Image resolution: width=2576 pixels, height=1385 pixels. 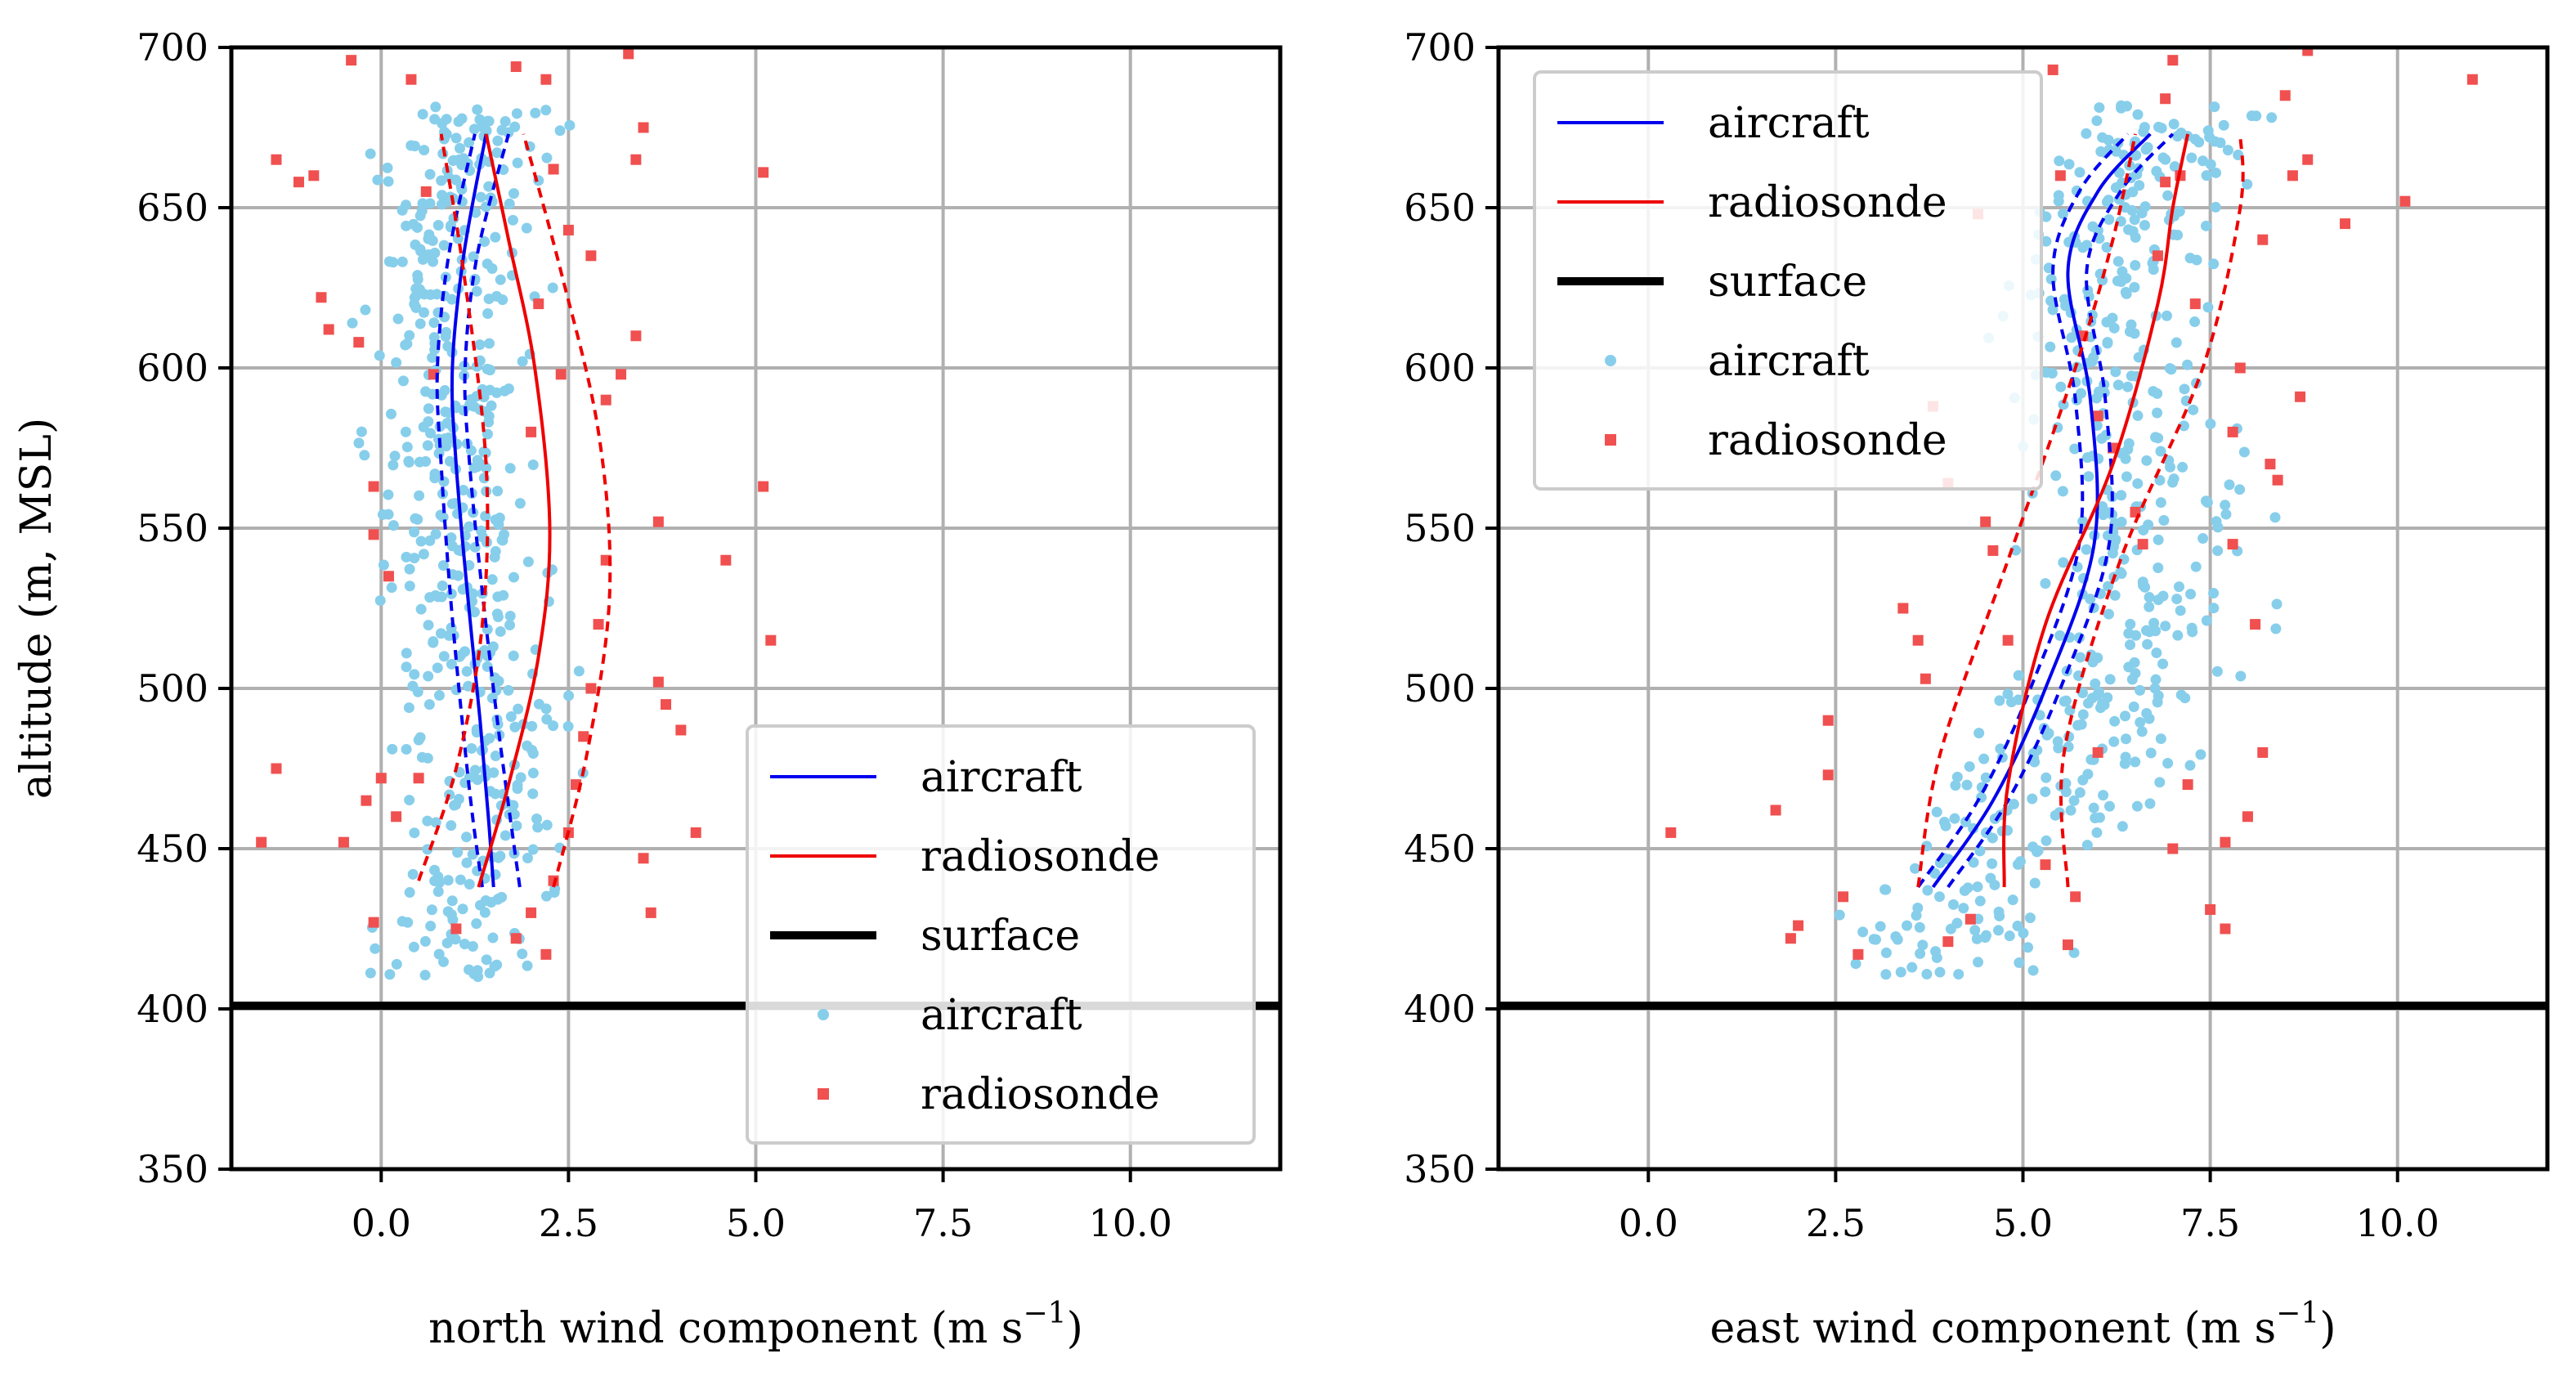 What do you see at coordinates (173, 208) in the screenshot?
I see `y-tick-label: 650` at bounding box center [173, 208].